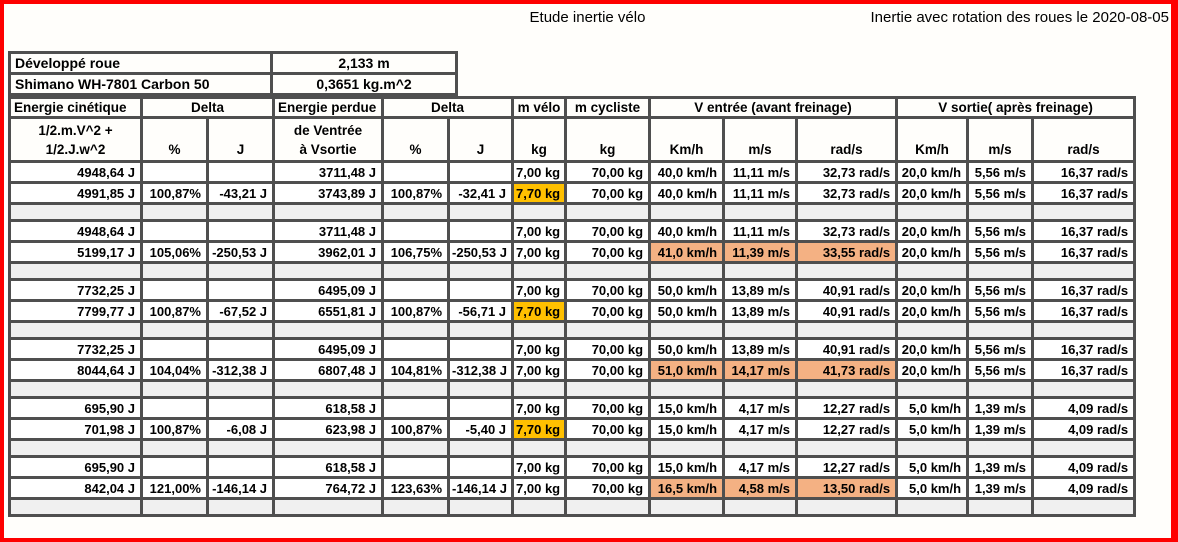 The width and height of the screenshot is (1178, 542). Describe the element at coordinates (847, 231) in the screenshot. I see `cell-r4-c11: 32,73 rad/s` at that location.